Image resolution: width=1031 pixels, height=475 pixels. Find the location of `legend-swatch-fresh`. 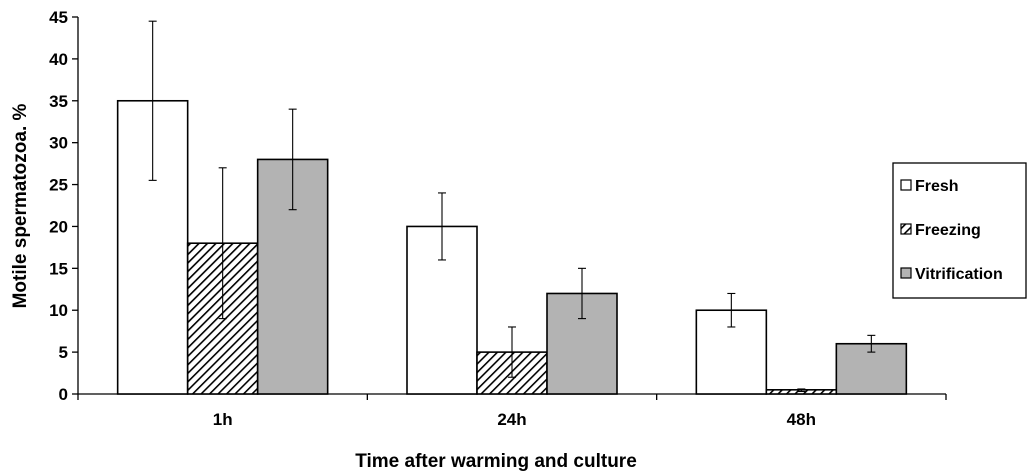

legend-swatch-fresh is located at coordinates (906, 185).